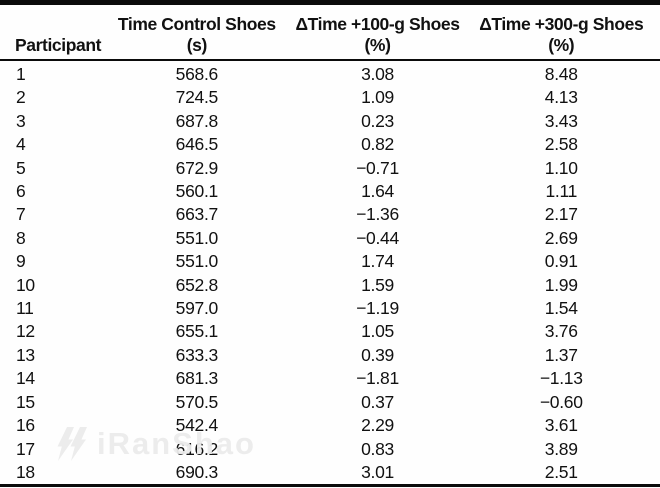  Describe the element at coordinates (377, 74) in the screenshot. I see `dtime-100g-cell: 3.08` at that location.